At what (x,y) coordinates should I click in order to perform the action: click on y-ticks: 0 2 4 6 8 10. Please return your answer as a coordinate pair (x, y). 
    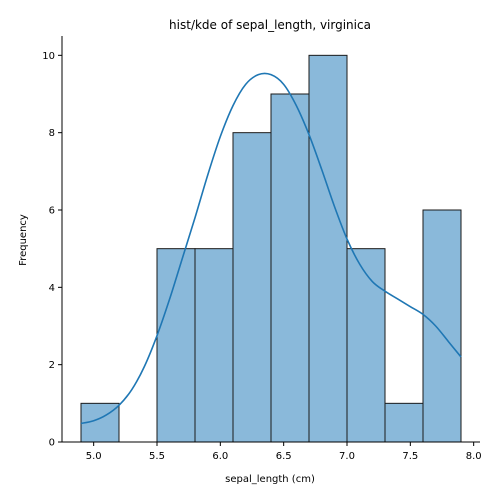
    Looking at the image, I should click on (52, 250).